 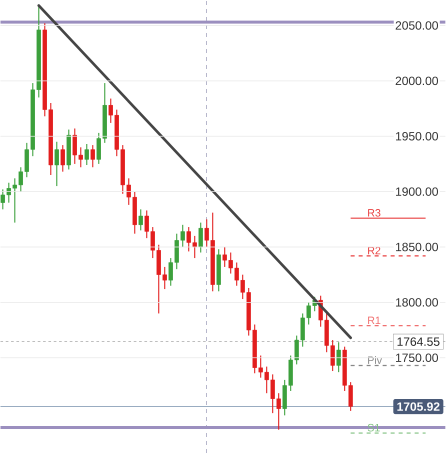 What do you see at coordinates (417, 136) in the screenshot?
I see `y-tick-label: 1950.00` at bounding box center [417, 136].